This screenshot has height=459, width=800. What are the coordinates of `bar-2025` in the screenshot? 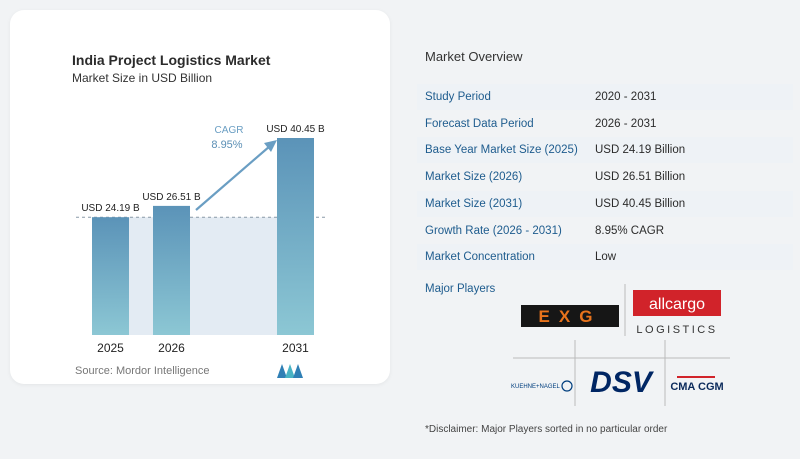 It's located at (110, 276).